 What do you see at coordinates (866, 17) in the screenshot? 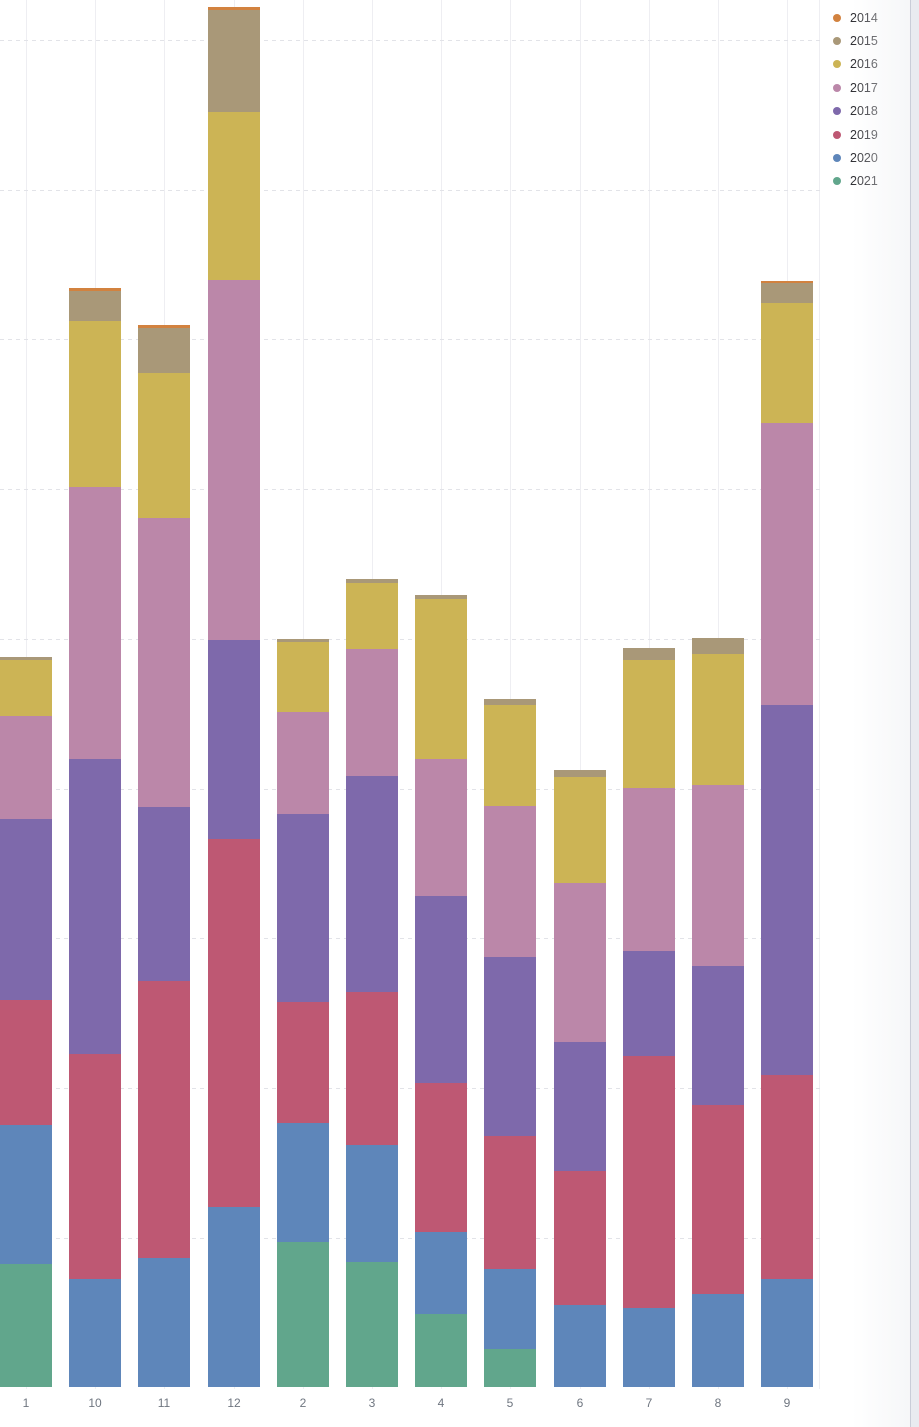
I see `legend-item-2014: 2014` at bounding box center [866, 17].